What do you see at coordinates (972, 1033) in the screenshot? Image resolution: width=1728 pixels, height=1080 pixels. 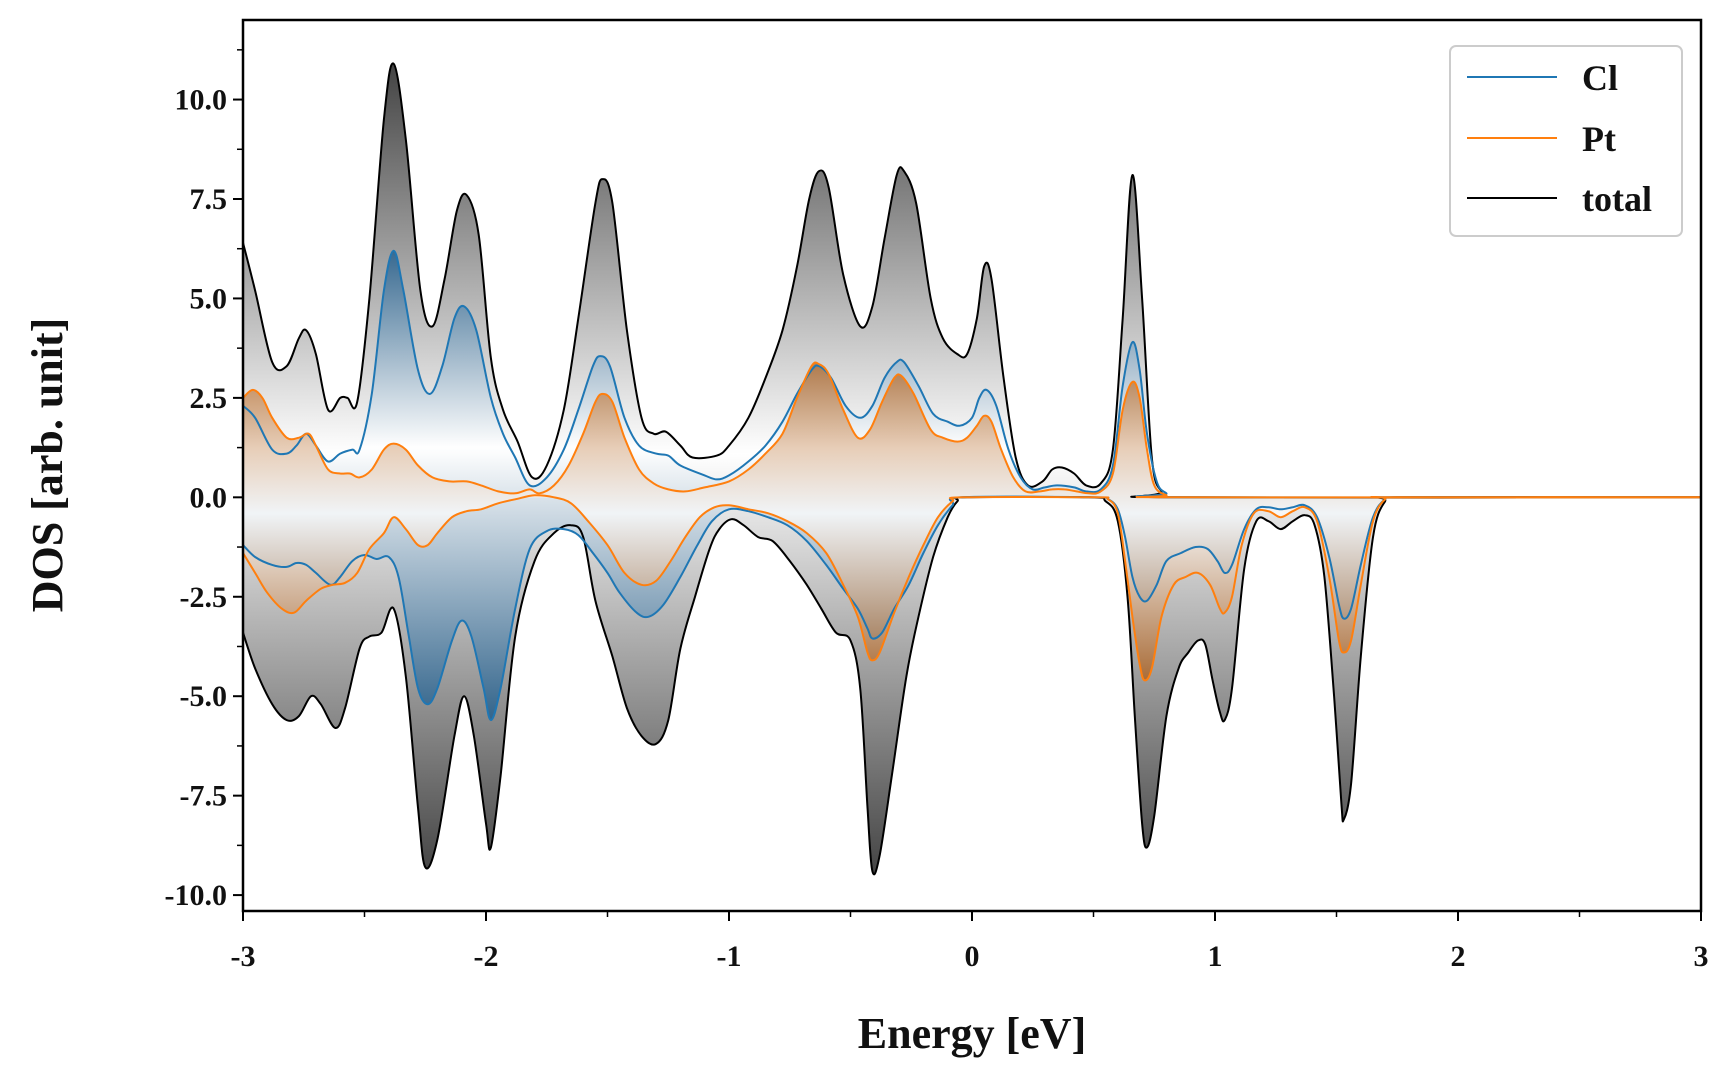 I see `x-axis-title: Energy [eV]` at bounding box center [972, 1033].